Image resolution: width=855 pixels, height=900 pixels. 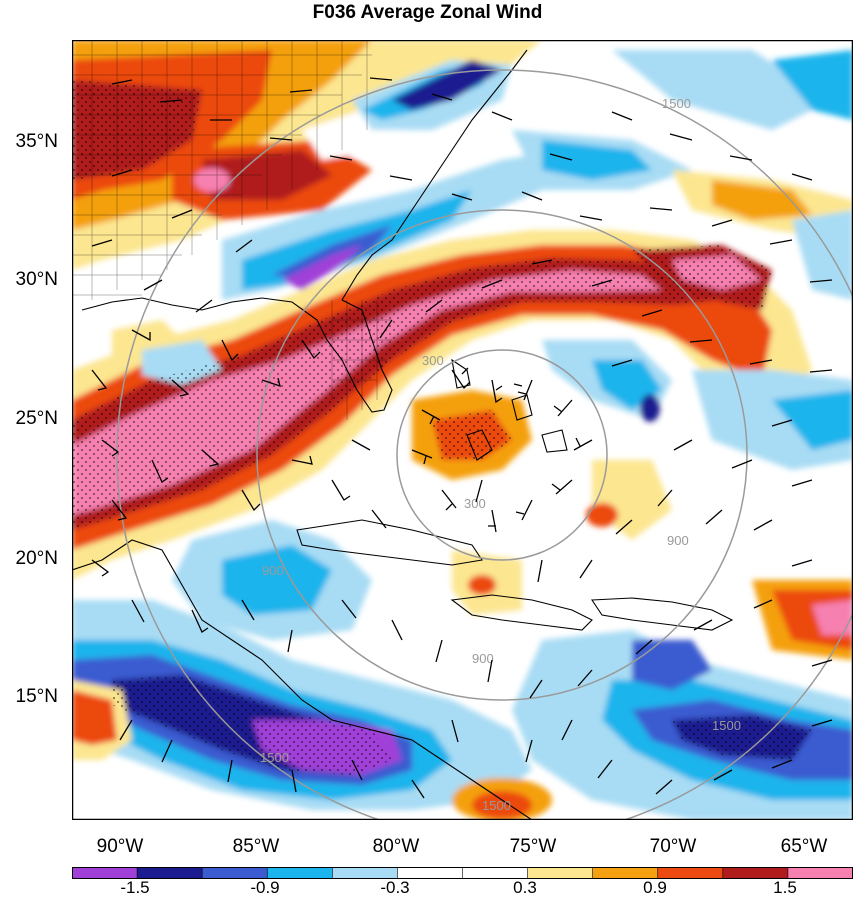 I want to click on ring-label-900-south: 900, so click(x=483, y=658).